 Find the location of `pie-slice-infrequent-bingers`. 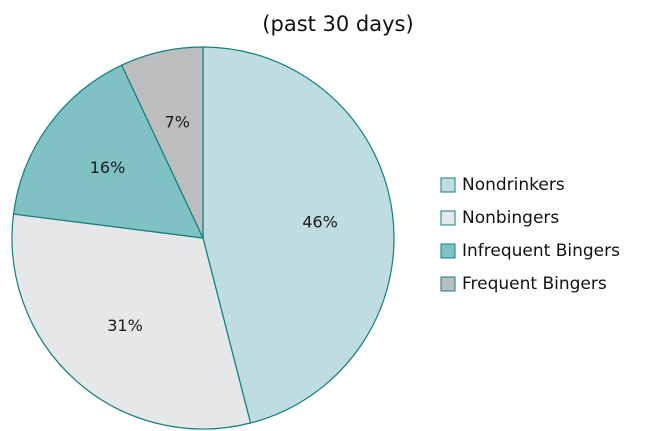

pie-slice-infrequent-bingers is located at coordinates (108, 151).